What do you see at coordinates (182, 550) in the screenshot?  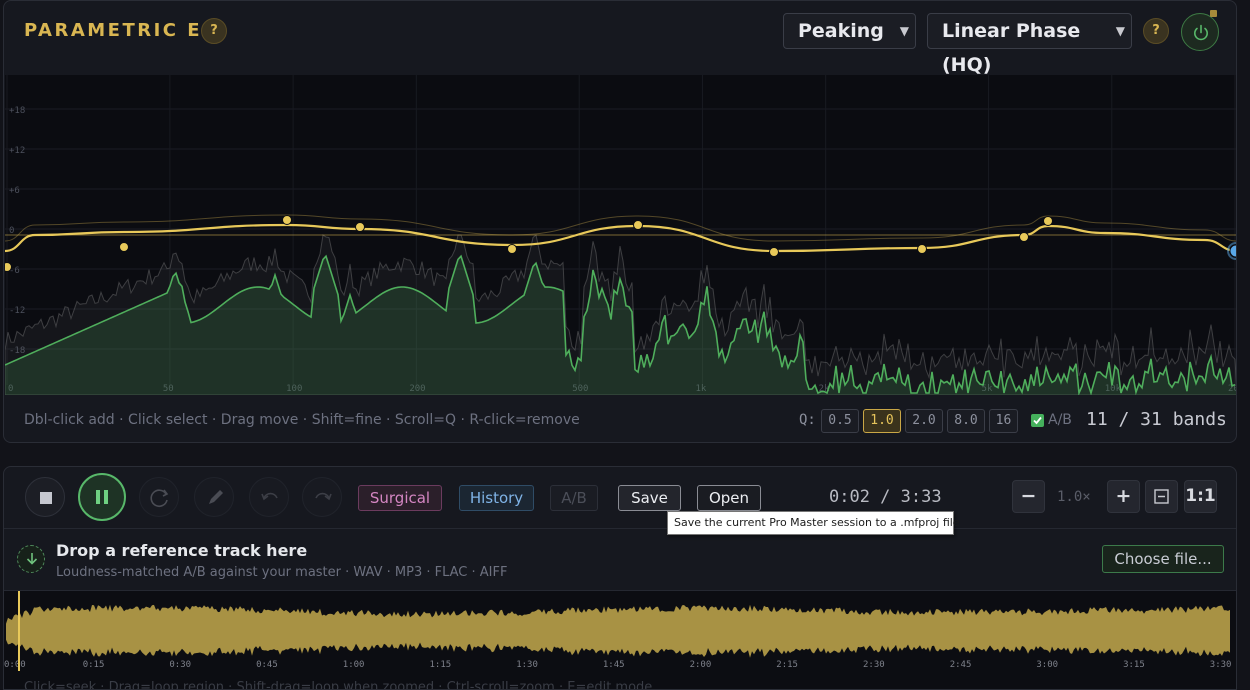 I see `reference-title: Drop a reference track here` at bounding box center [182, 550].